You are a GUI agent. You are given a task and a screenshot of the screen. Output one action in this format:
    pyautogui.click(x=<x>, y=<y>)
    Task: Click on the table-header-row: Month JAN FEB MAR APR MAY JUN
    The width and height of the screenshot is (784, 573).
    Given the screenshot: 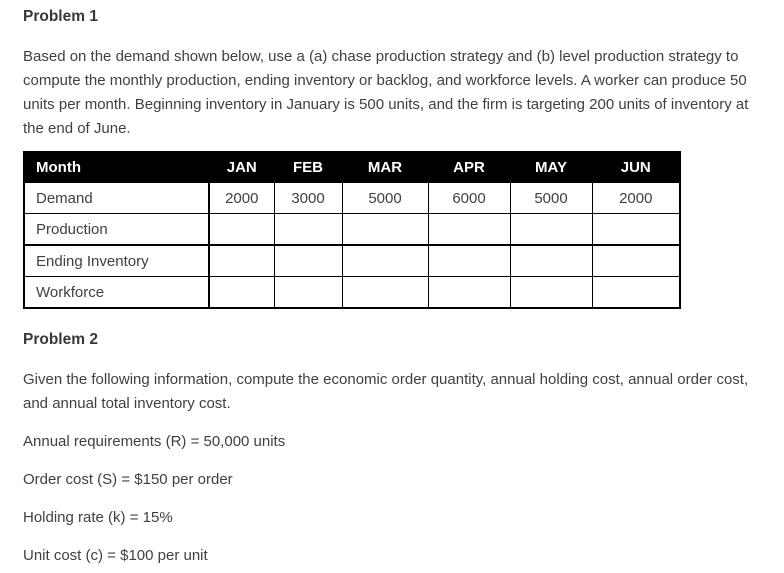 What is the action you would take?
    pyautogui.click(x=352, y=167)
    